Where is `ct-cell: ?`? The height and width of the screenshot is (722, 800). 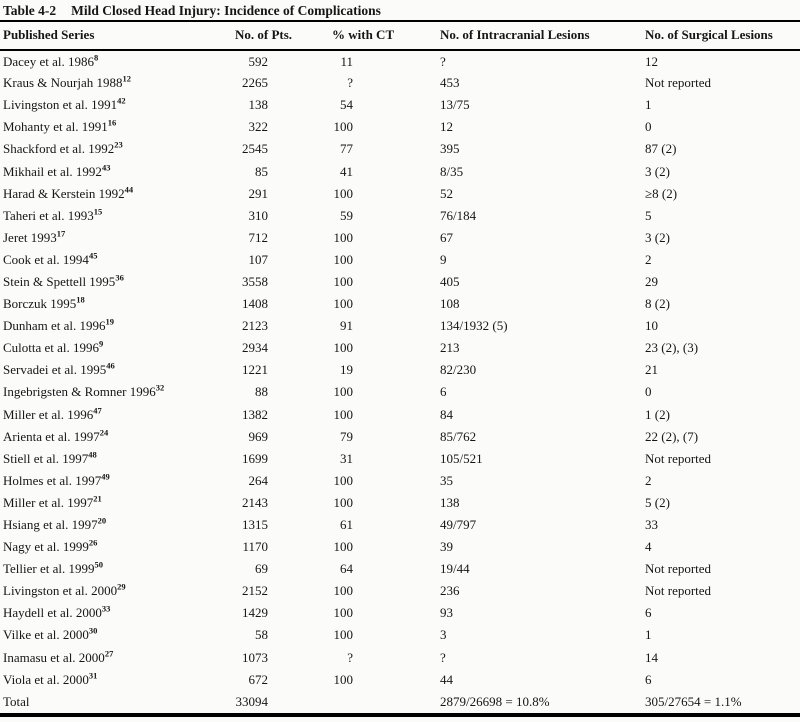 ct-cell: ? is located at coordinates (350, 657).